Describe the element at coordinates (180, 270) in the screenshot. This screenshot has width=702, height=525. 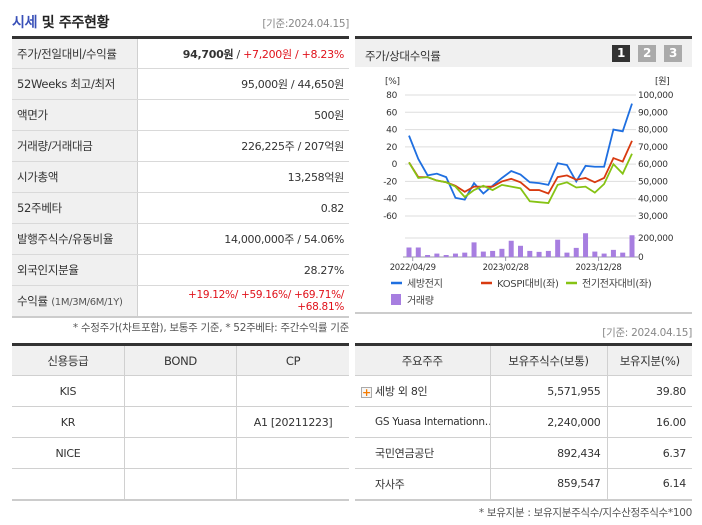
I see `table-row: 외국인지분율 28.27%` at that location.